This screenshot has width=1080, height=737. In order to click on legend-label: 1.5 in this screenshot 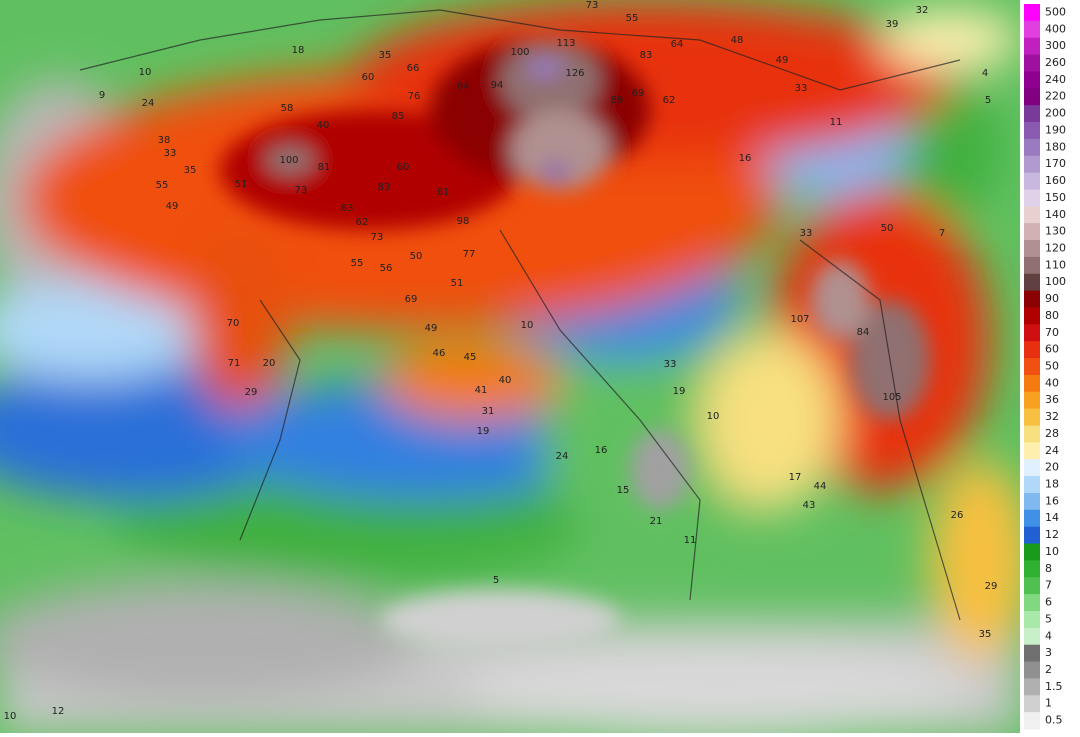, I will do `click(1054, 686)`.